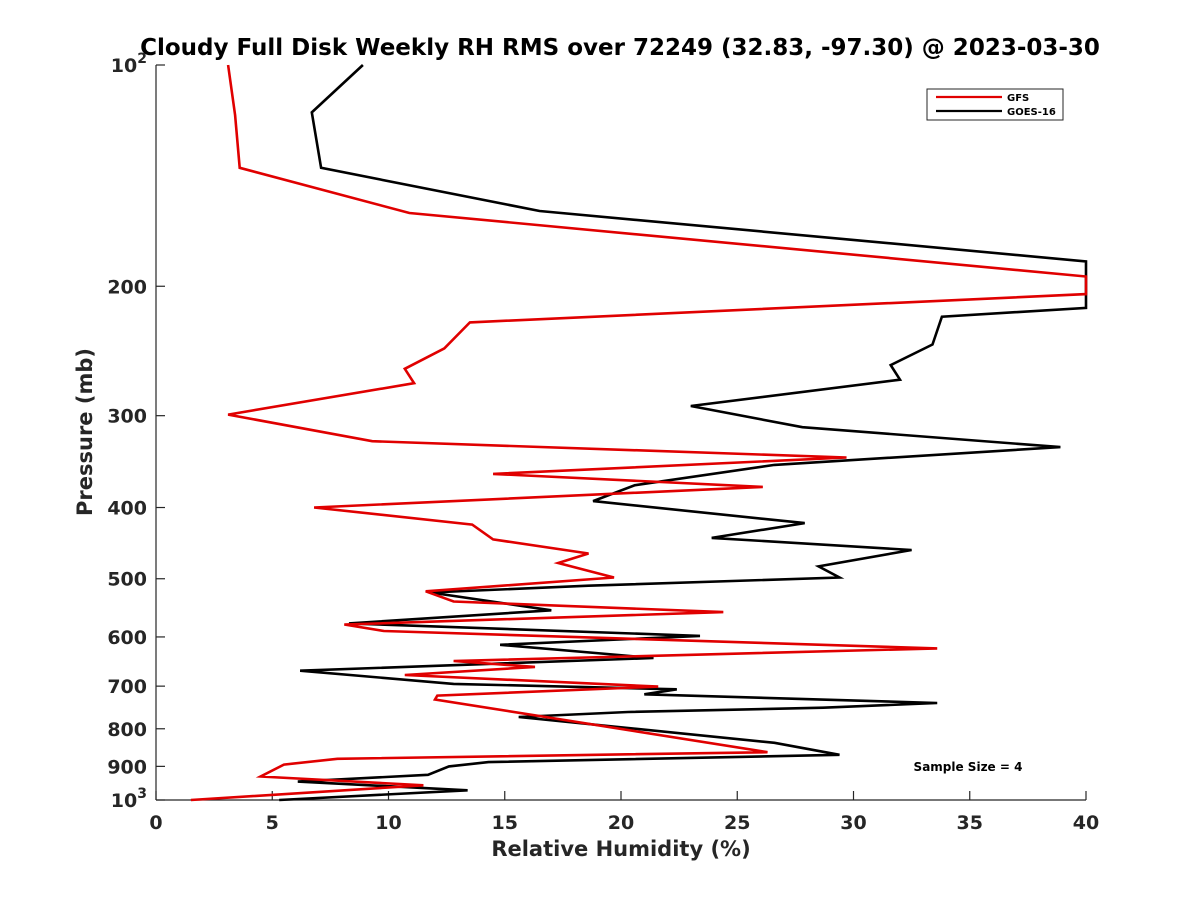  What do you see at coordinates (85, 432) in the screenshot?
I see `y-axis-label: Pressure (mb)` at bounding box center [85, 432].